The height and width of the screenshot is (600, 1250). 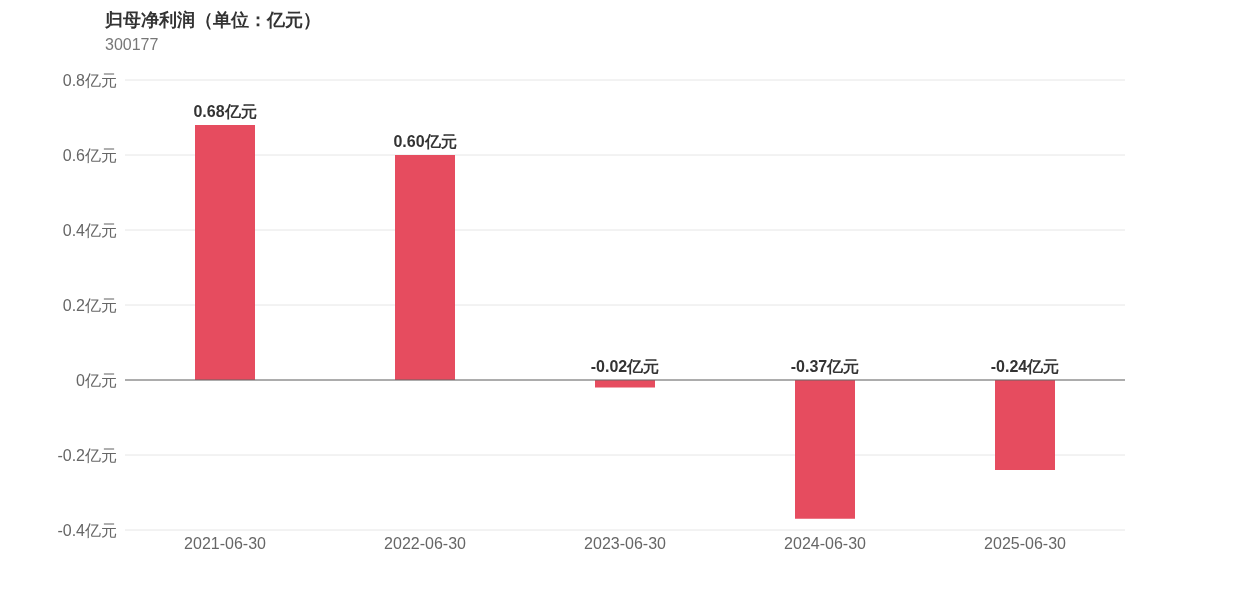 I want to click on data-label: -0.37亿元, so click(x=825, y=366).